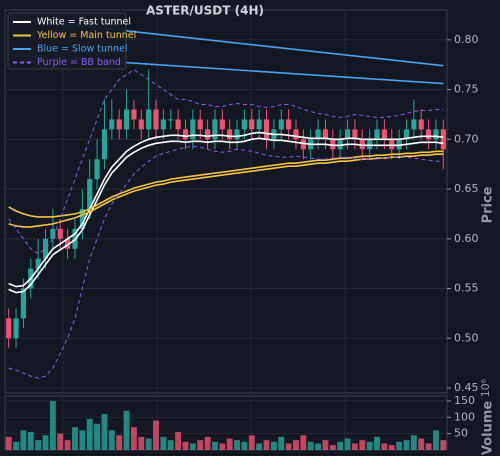 The image size is (500, 456). Describe the element at coordinates (466, 288) in the screenshot. I see `y-tick-label: 0.55` at that location.